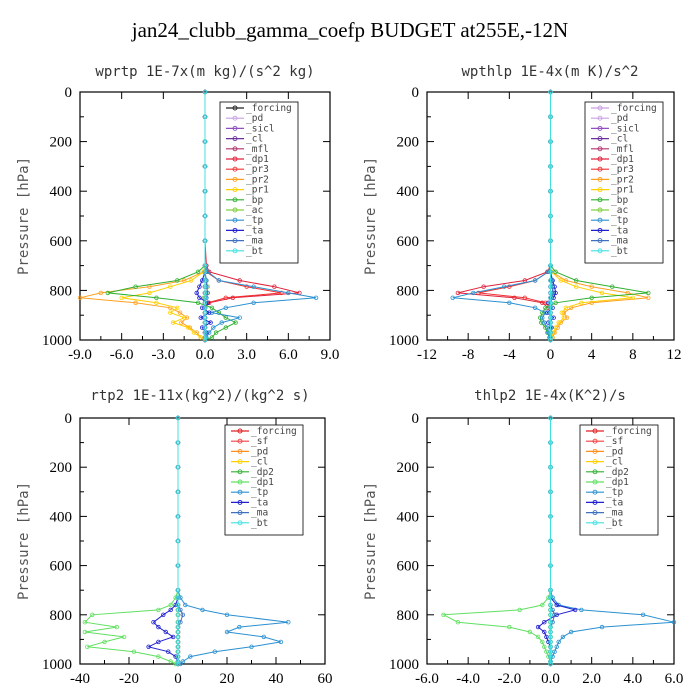 The width and height of the screenshot is (700, 700). I want to click on x-tick-label: -3.0, so click(163, 355).